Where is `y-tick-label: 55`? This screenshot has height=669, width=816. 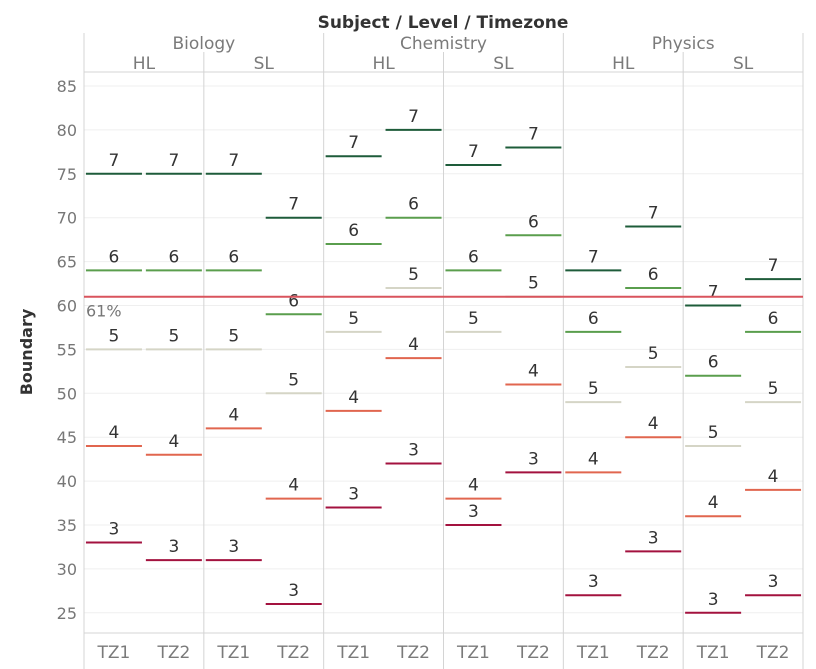 y-tick-label: 55 is located at coordinates (67, 349).